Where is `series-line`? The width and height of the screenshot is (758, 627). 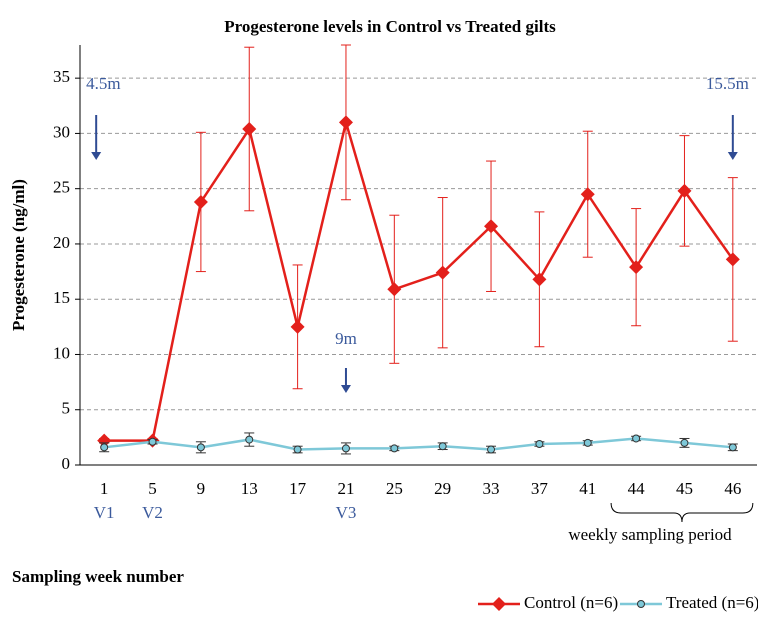
series-line is located at coordinates (418, 444).